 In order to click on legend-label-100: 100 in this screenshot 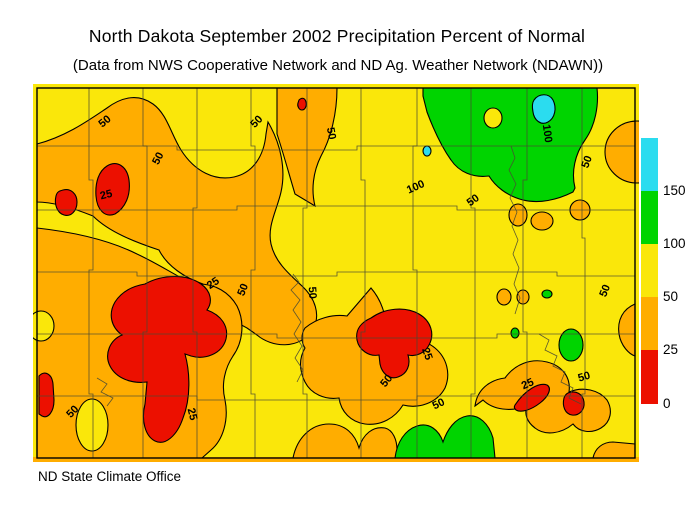, I will do `click(674, 243)`.